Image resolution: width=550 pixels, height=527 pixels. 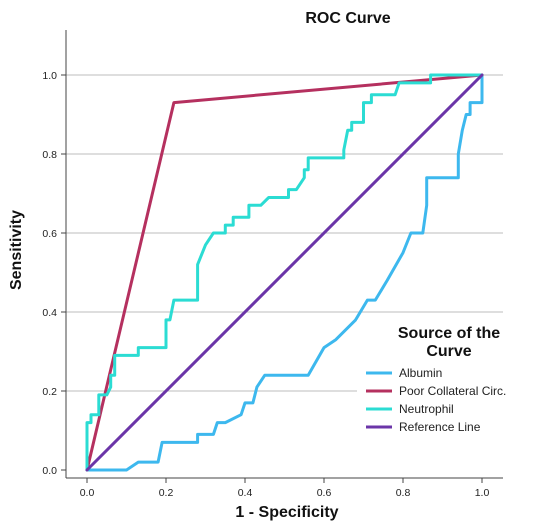 I want to click on x-axis-label: 1 - Specificity, so click(x=286, y=512).